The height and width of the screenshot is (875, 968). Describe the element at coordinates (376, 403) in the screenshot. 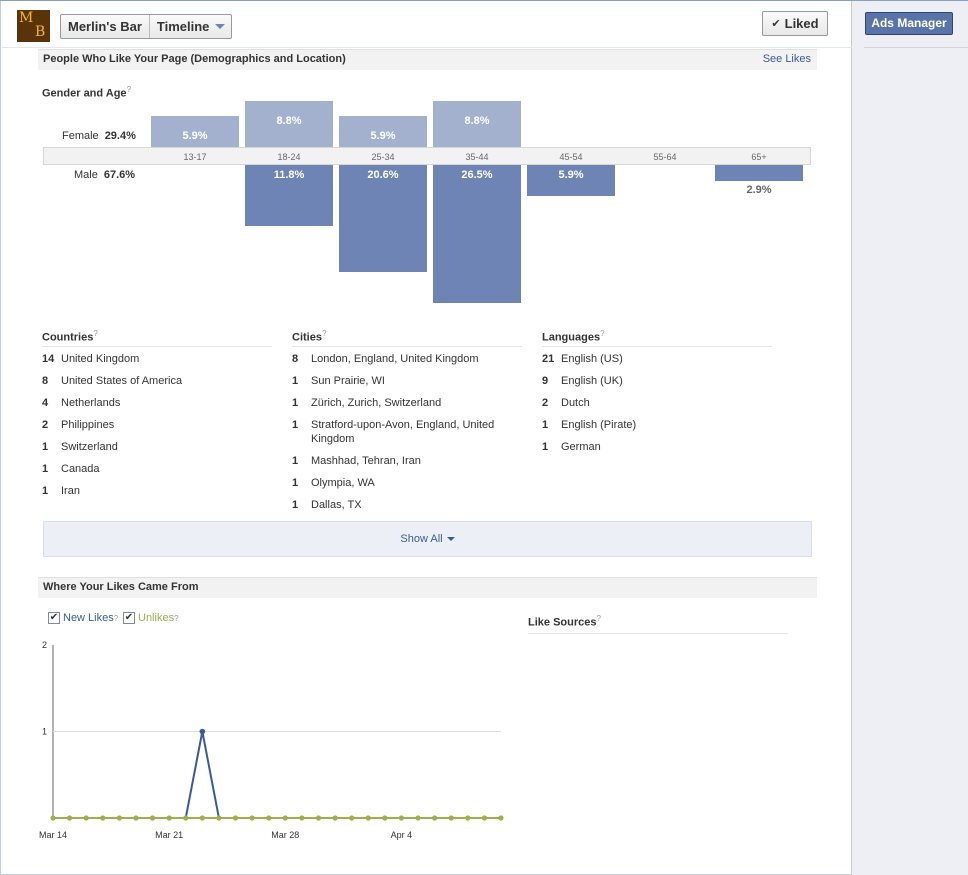

I see `item-name: Zürich, Zurich, Switzerland` at that location.